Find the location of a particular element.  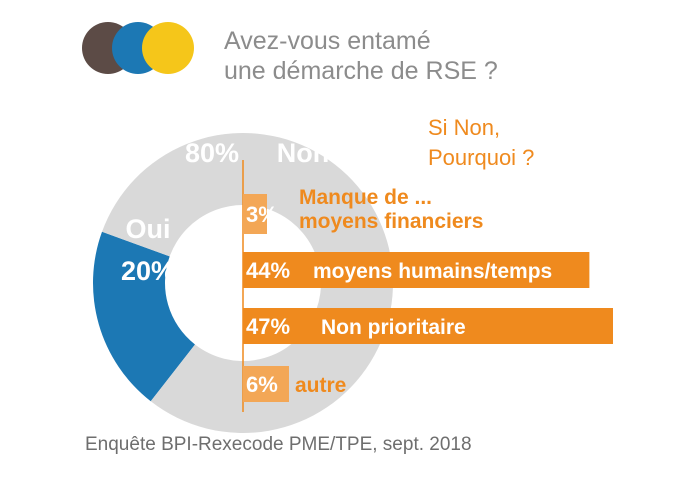

bar-value-2: 47% is located at coordinates (268, 326).